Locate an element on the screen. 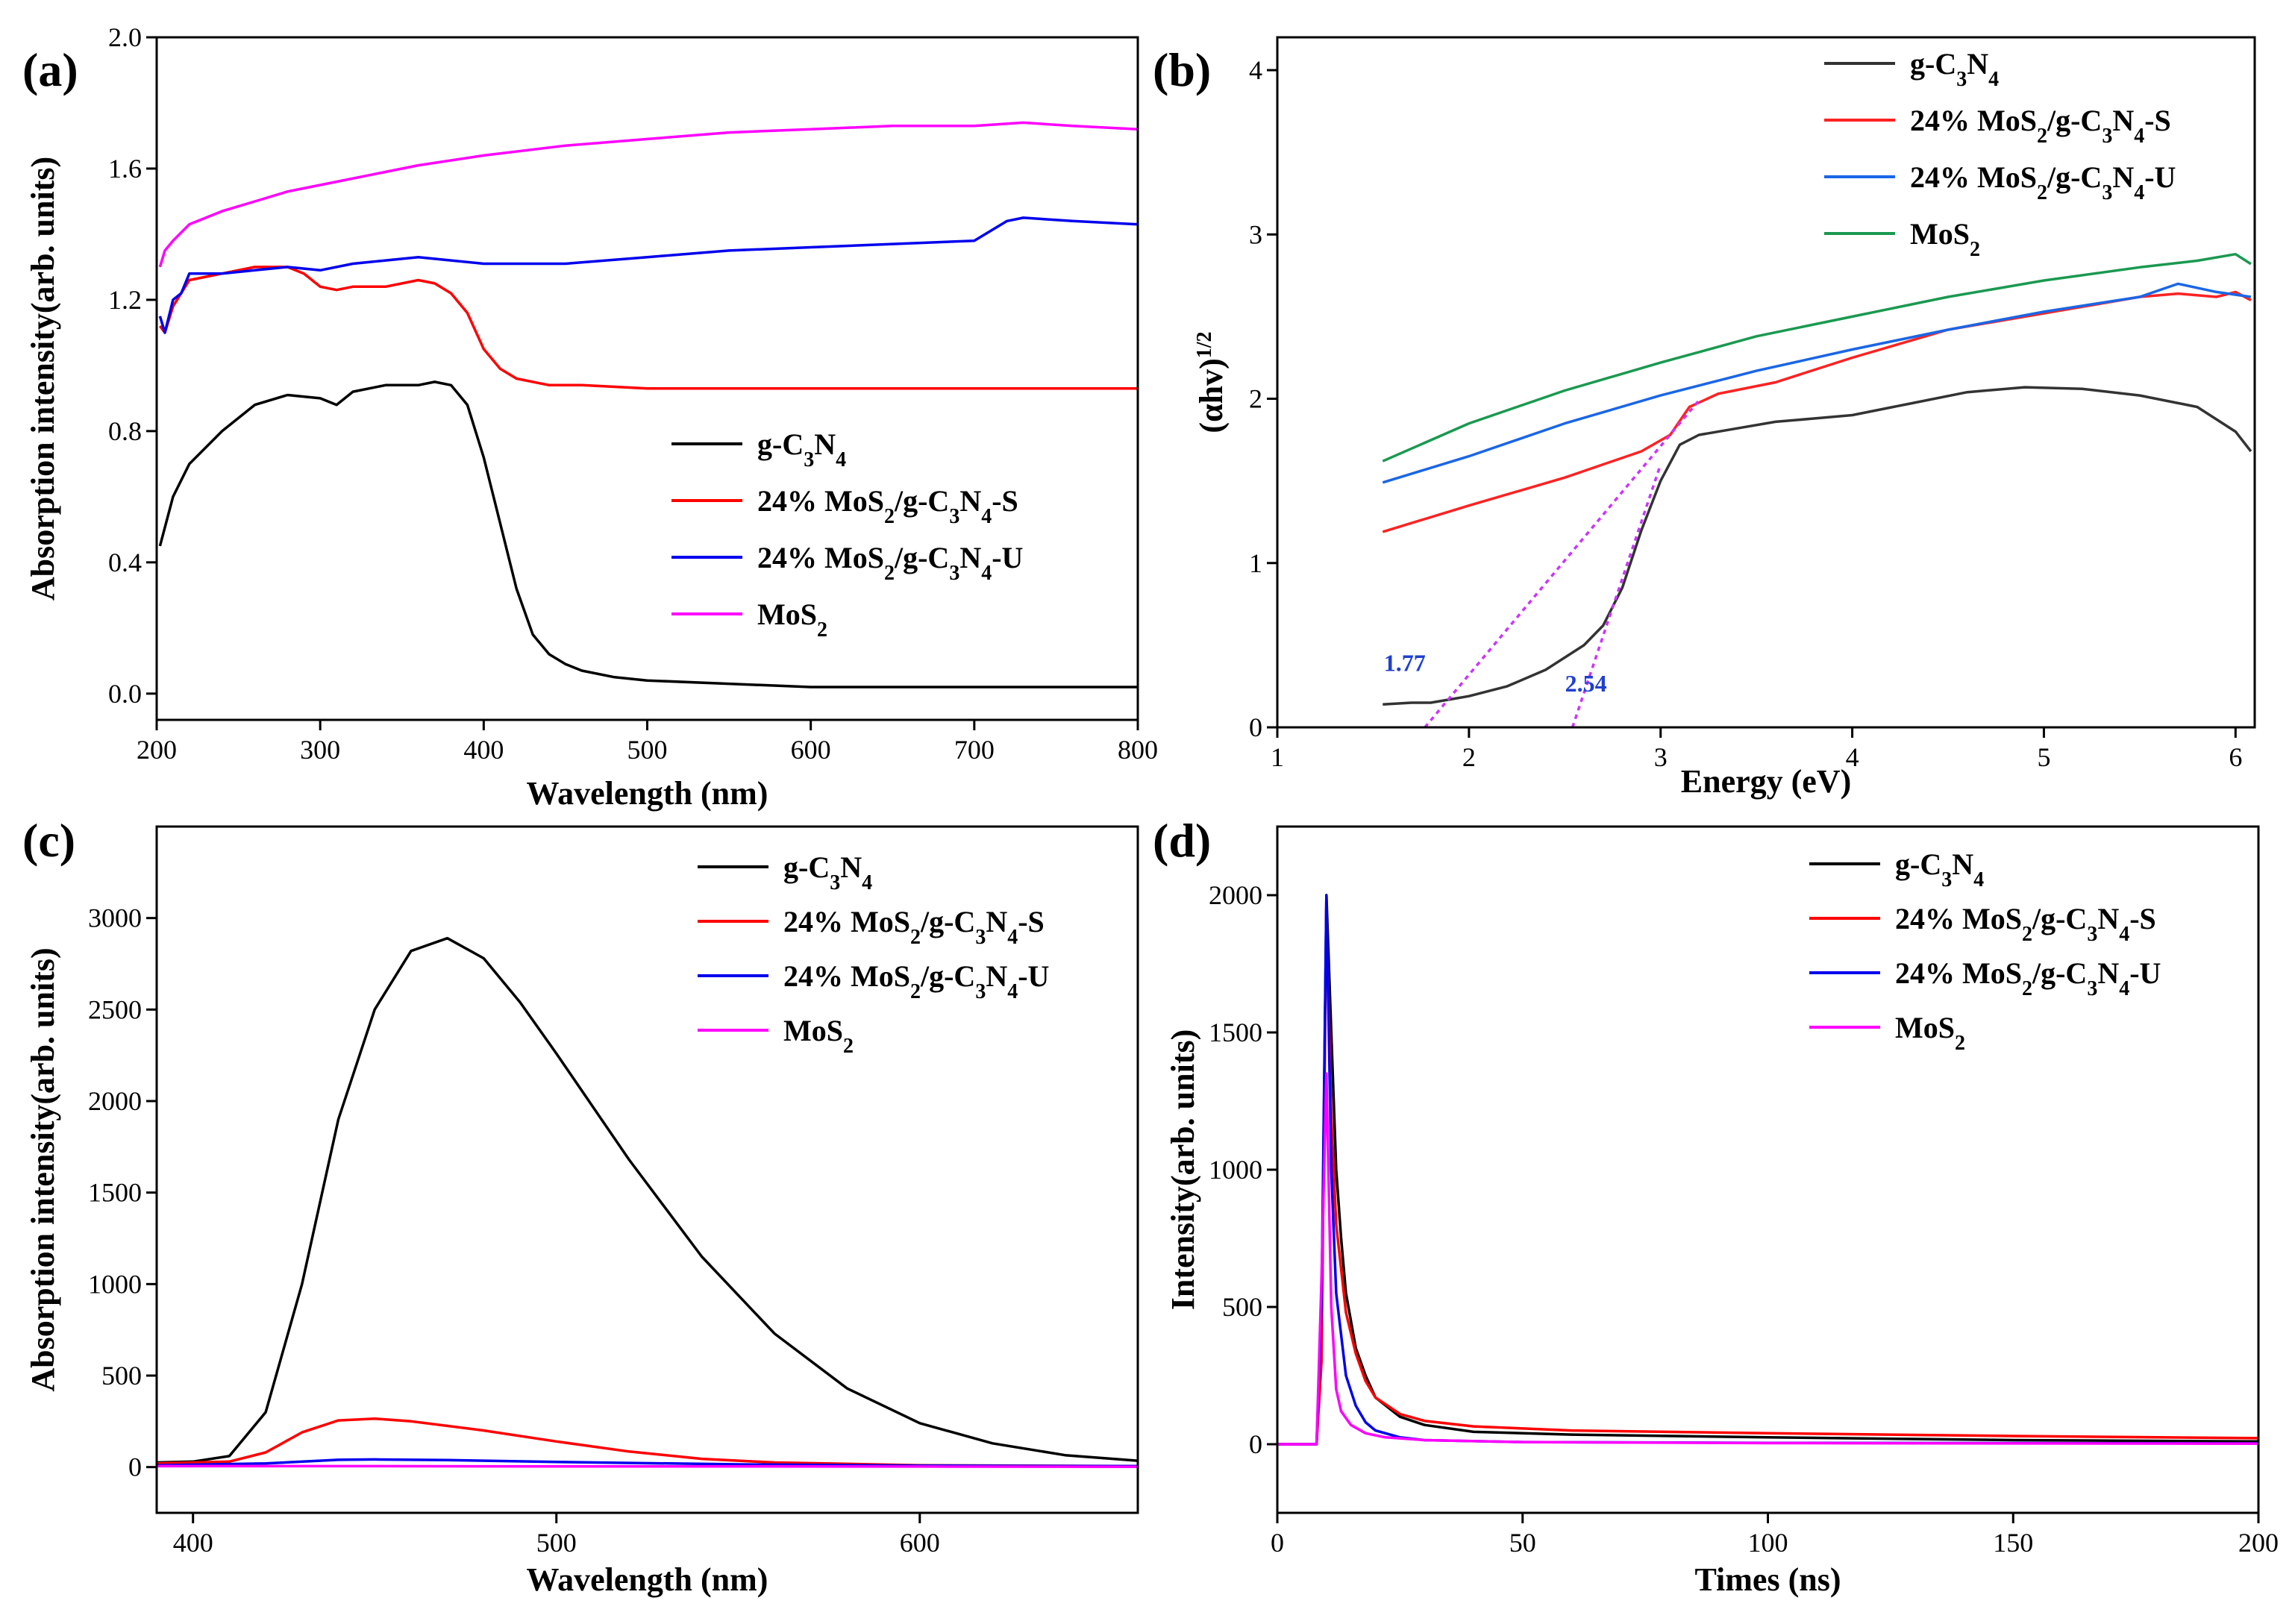 The image size is (2295, 1624). x-tick-label: 100 is located at coordinates (1768, 1543).